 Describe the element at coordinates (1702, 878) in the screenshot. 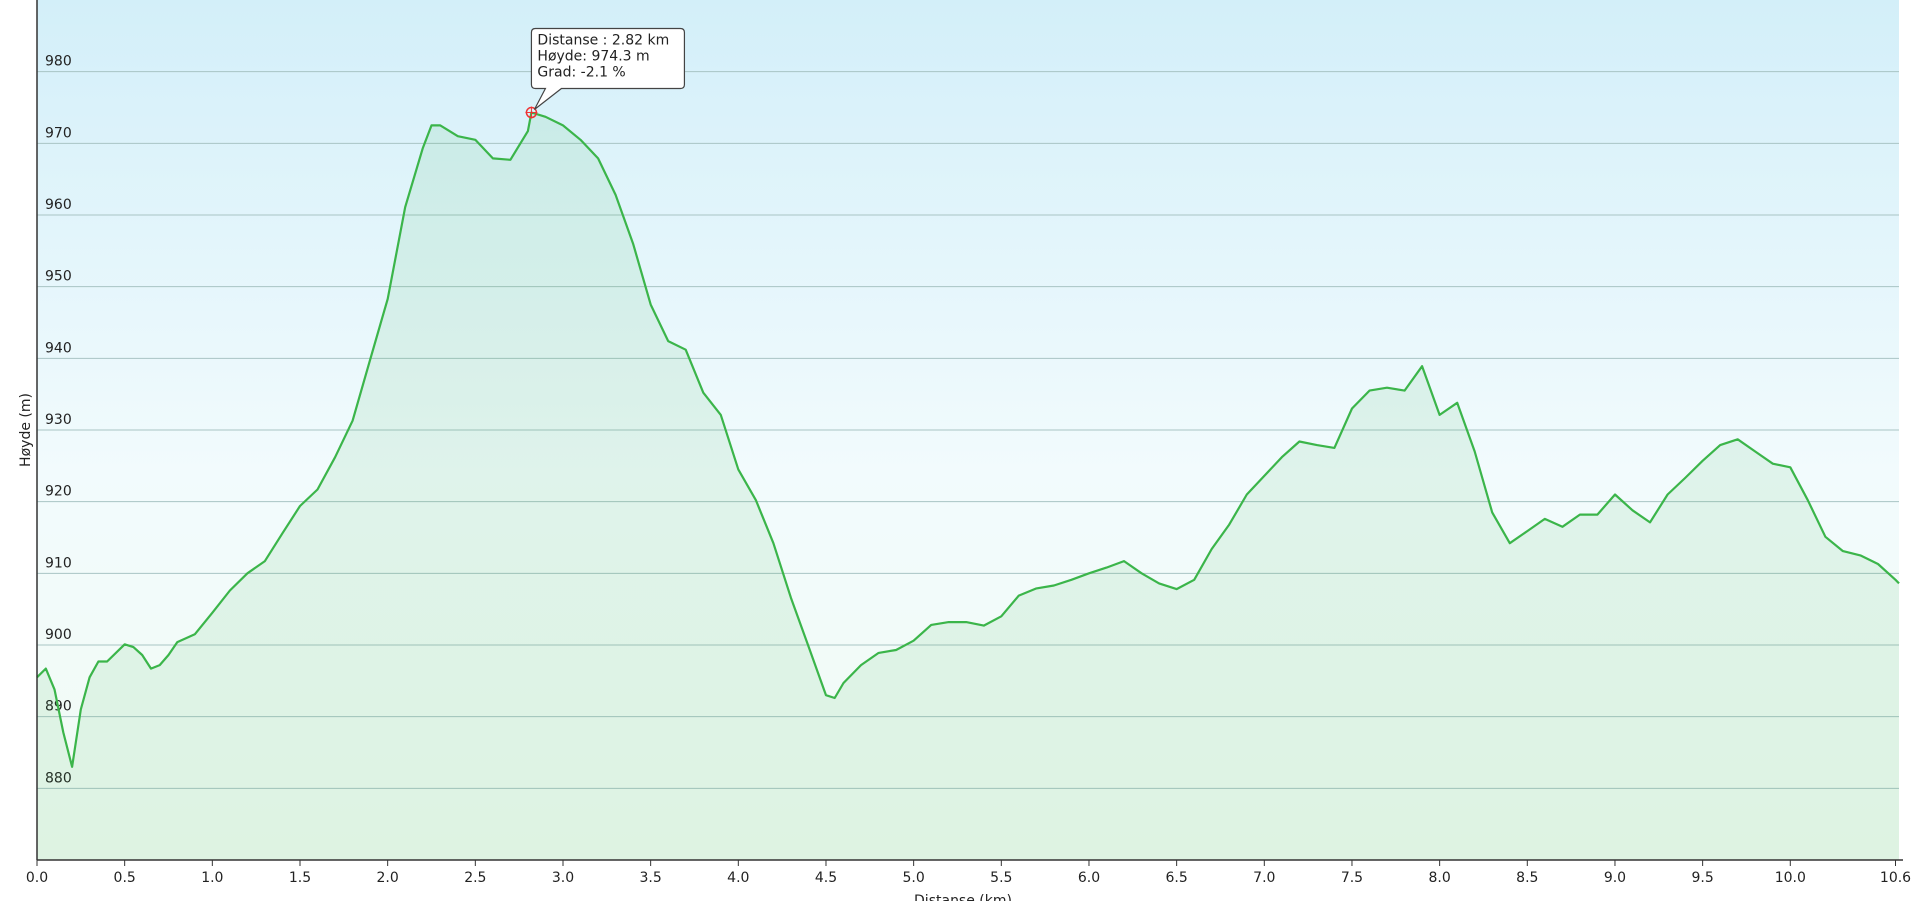

I see `x-tick-label: 9.5` at that location.